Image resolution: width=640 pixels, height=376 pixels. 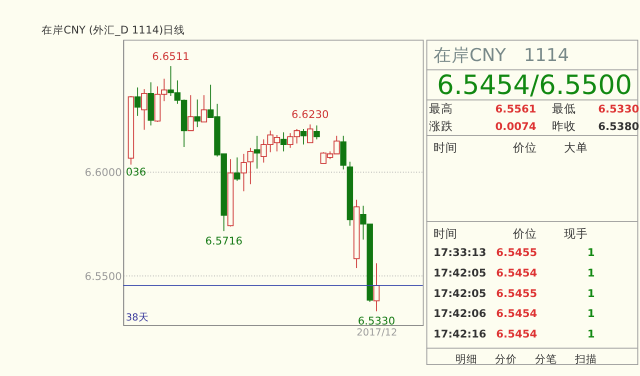 What do you see at coordinates (466, 359) in the screenshot?
I see `text: 明细` at bounding box center [466, 359].